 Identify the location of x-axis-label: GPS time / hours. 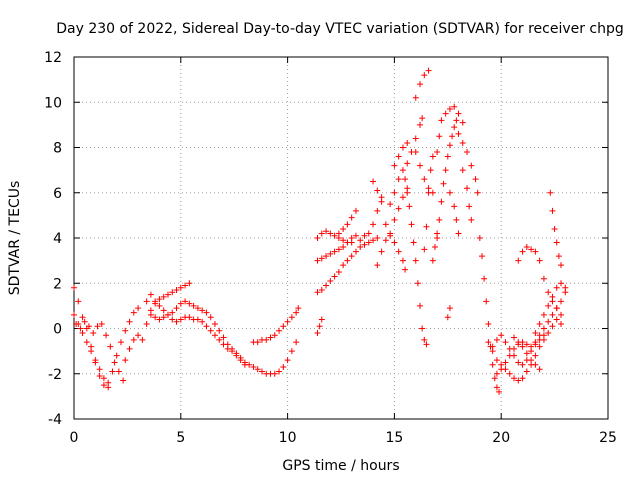
(340, 466).